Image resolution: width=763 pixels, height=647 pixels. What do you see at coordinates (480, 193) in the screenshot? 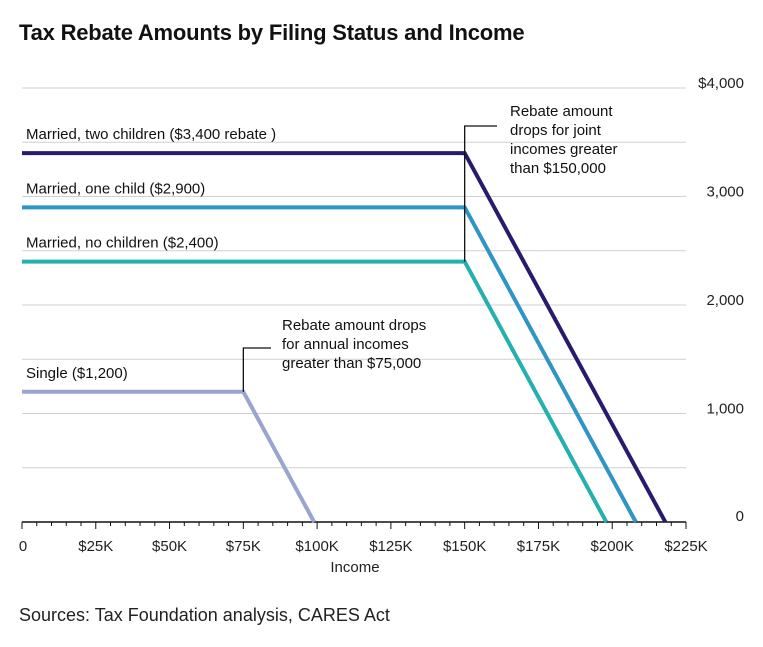
I see `annotation-leader-joint` at bounding box center [480, 193].